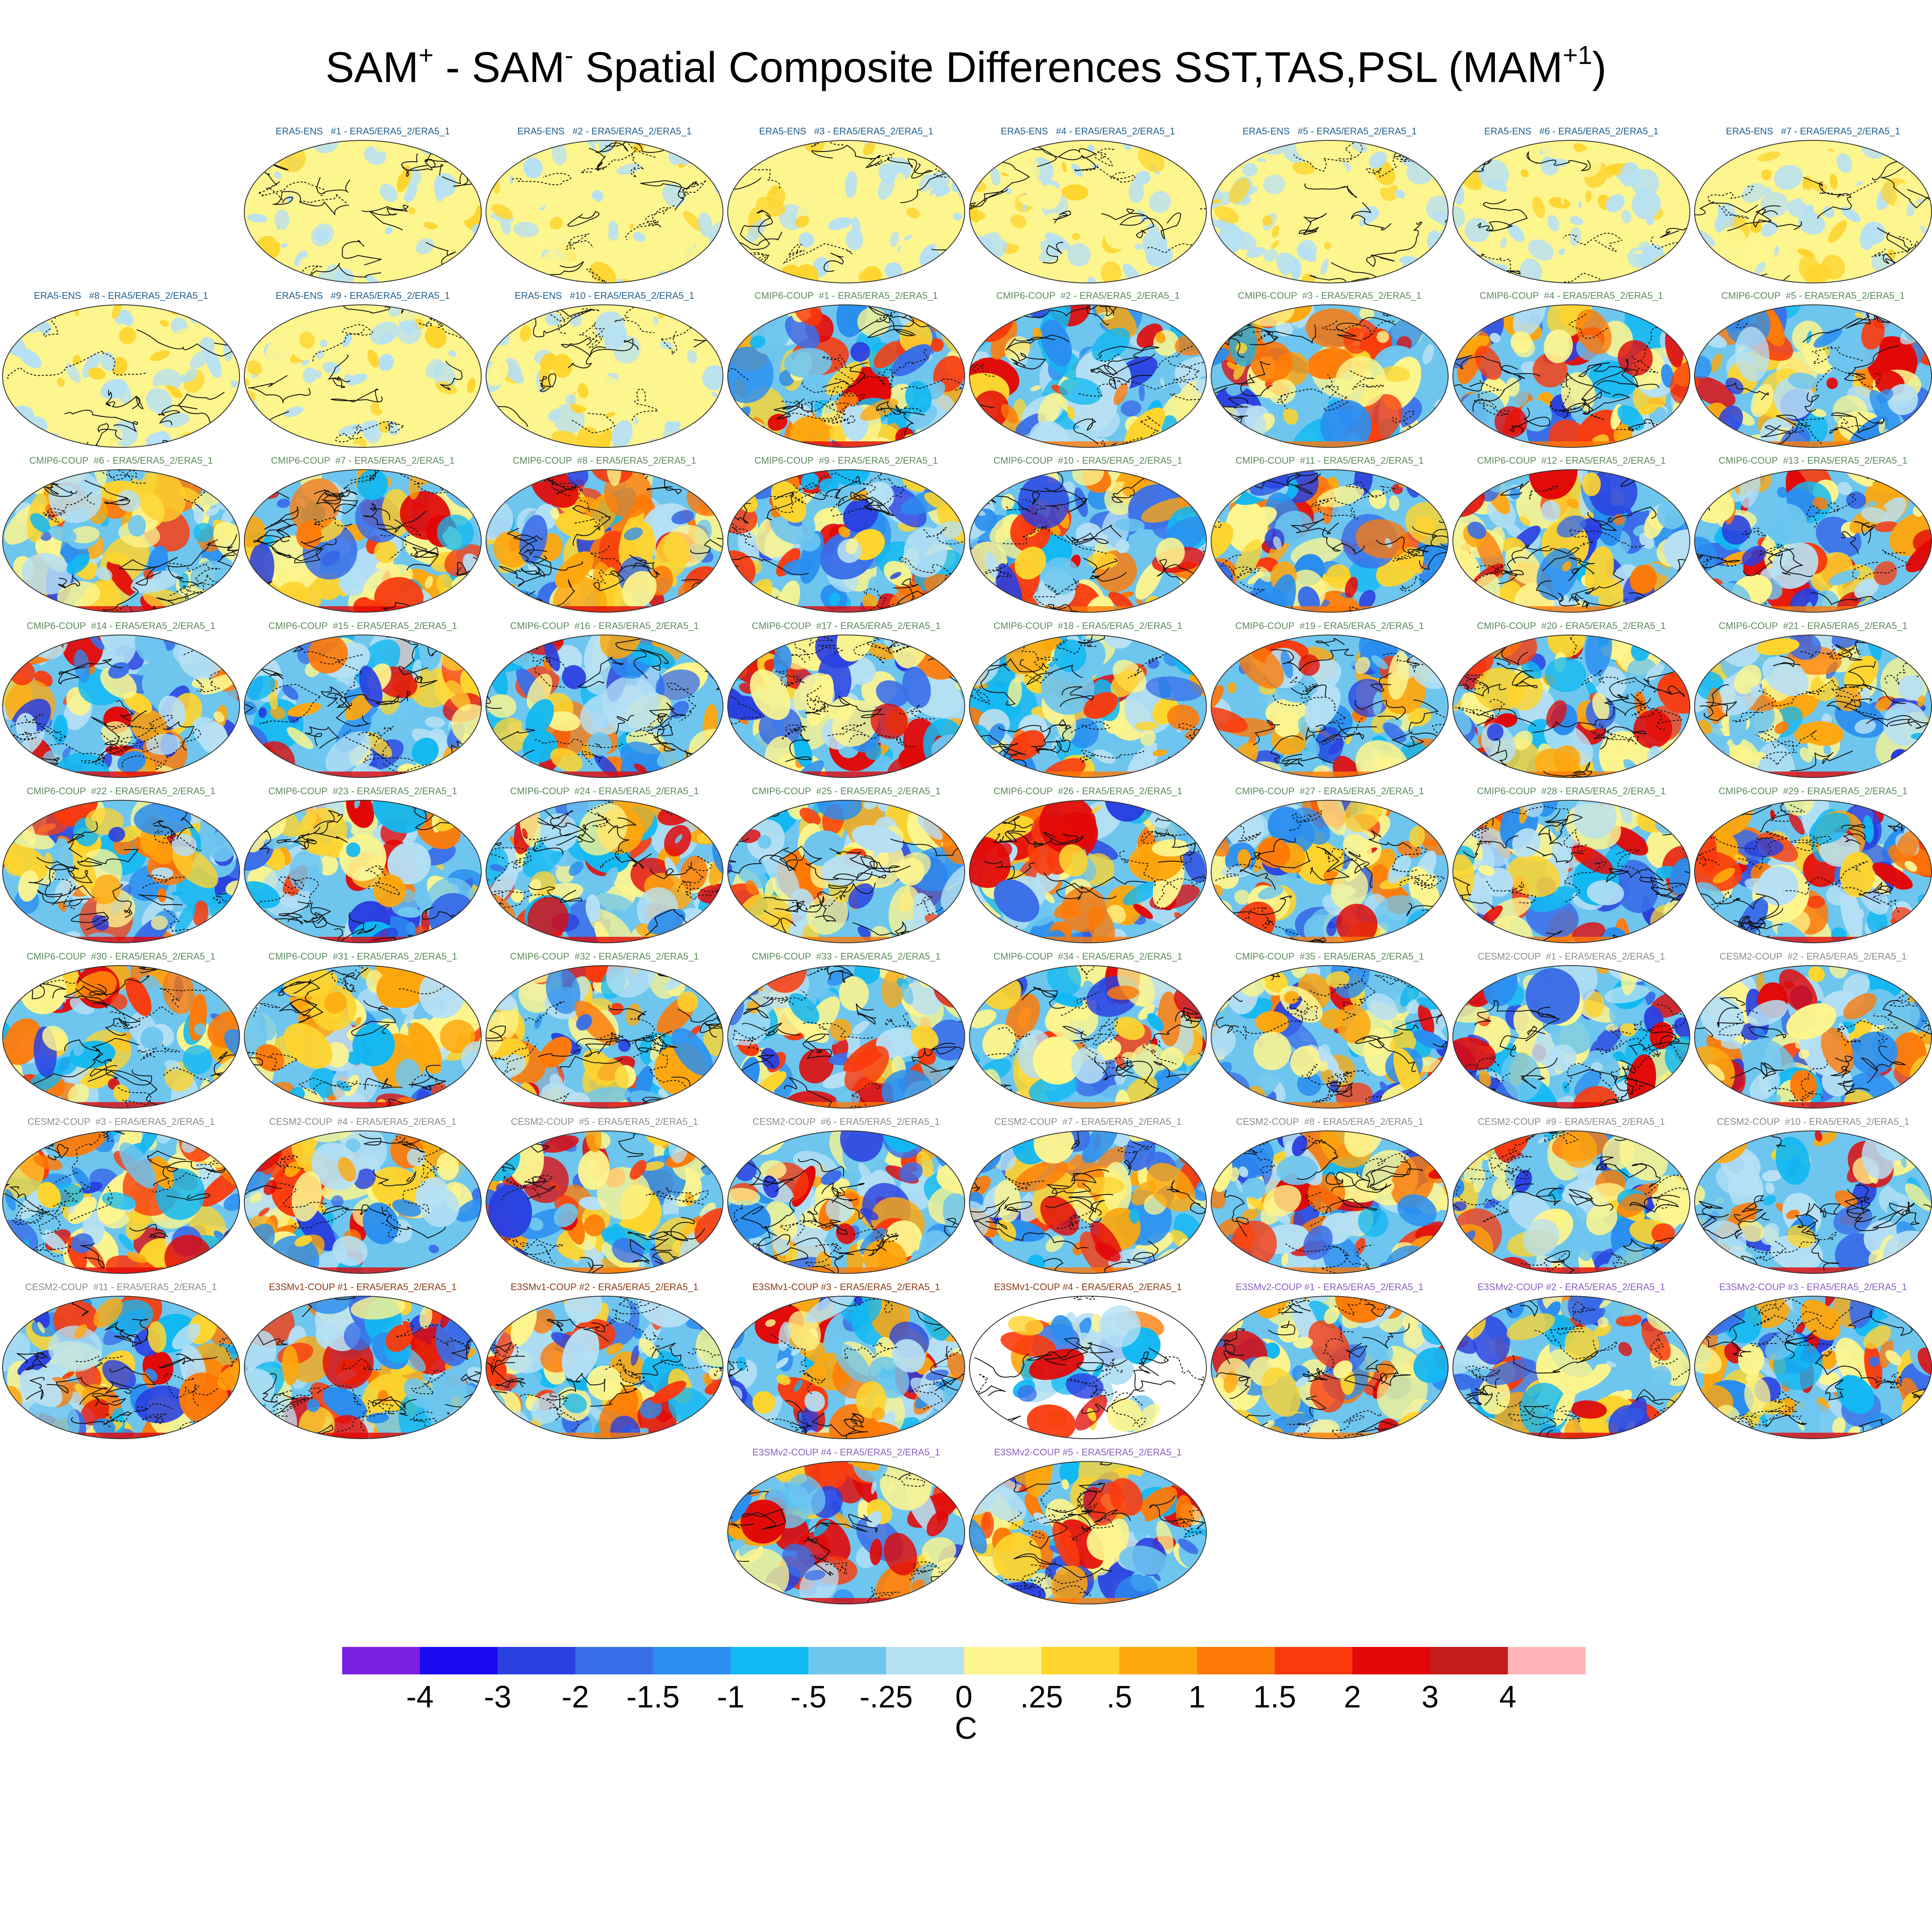 This screenshot has height=1932, width=1932. I want to click on map-panel: CMIP6-COUP #1 - ERA5/ERA5_2/ERA5_1, so click(846, 369).